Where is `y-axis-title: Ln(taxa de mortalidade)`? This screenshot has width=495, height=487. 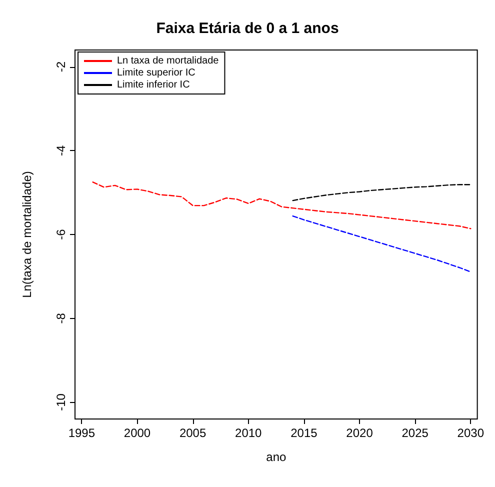 y-axis-title: Ln(taxa de mortalidade) is located at coordinates (27, 234).